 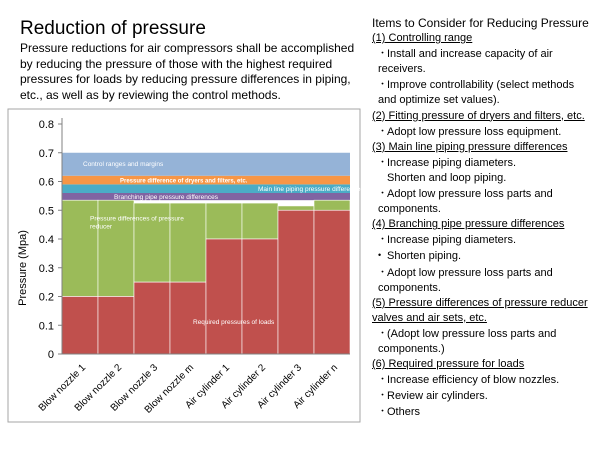 I want to click on section-item: ・Increase efficiency of blow nozzles., so click(x=483, y=380).